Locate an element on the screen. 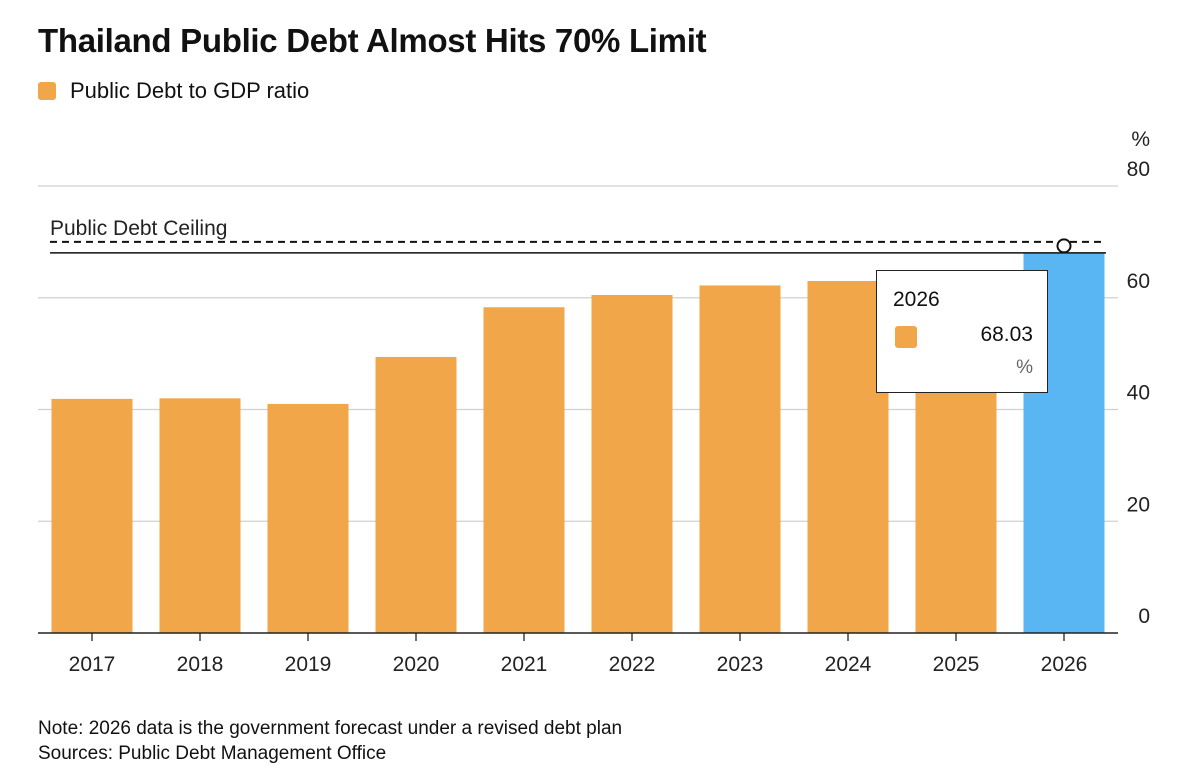 Image resolution: width=1200 pixels, height=777 pixels. legend-label: Public Debt to GDP ratio is located at coordinates (190, 90).